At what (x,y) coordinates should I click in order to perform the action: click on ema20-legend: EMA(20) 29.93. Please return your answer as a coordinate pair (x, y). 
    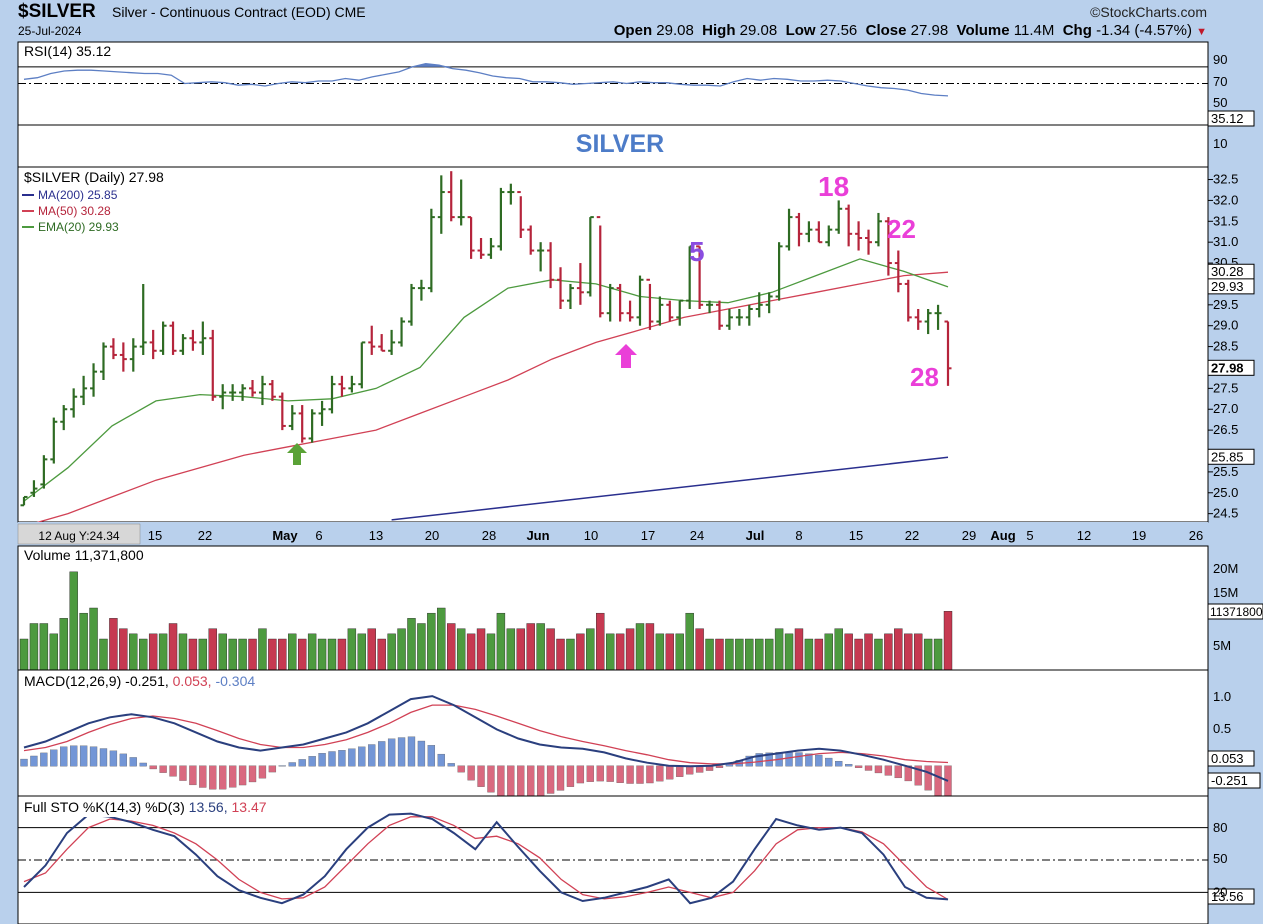
    Looking at the image, I should click on (78, 227).